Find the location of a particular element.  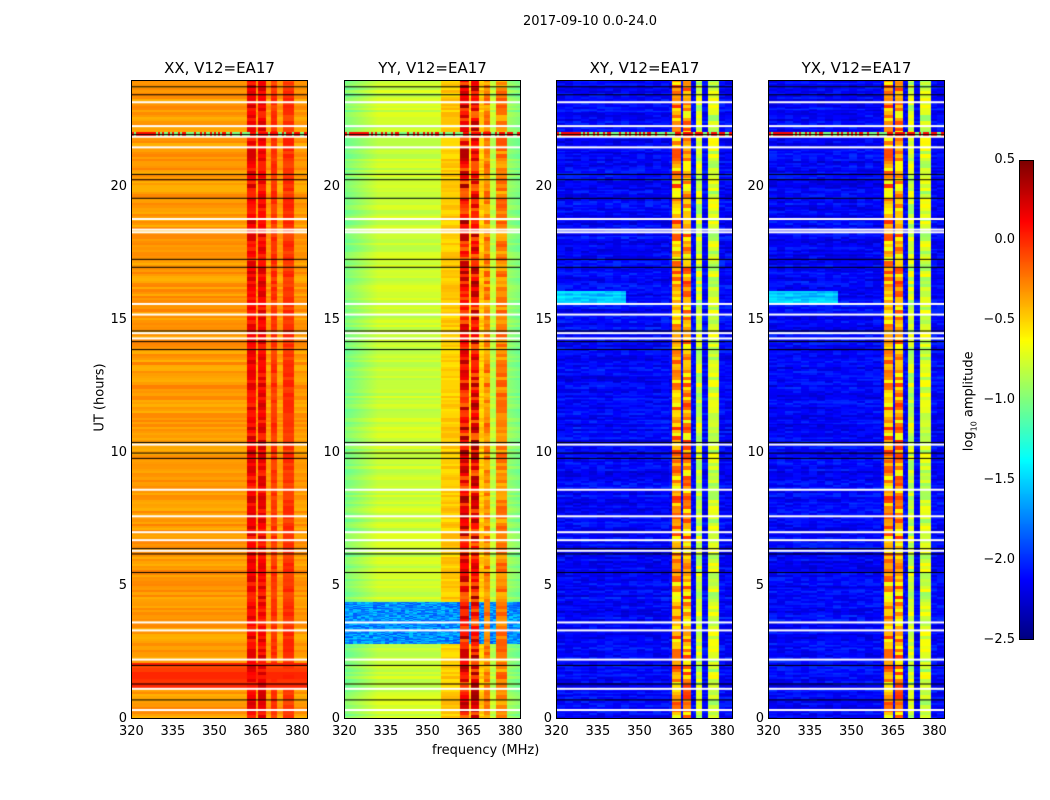

panel-title: XY, V12=EA17 is located at coordinates (644, 68).